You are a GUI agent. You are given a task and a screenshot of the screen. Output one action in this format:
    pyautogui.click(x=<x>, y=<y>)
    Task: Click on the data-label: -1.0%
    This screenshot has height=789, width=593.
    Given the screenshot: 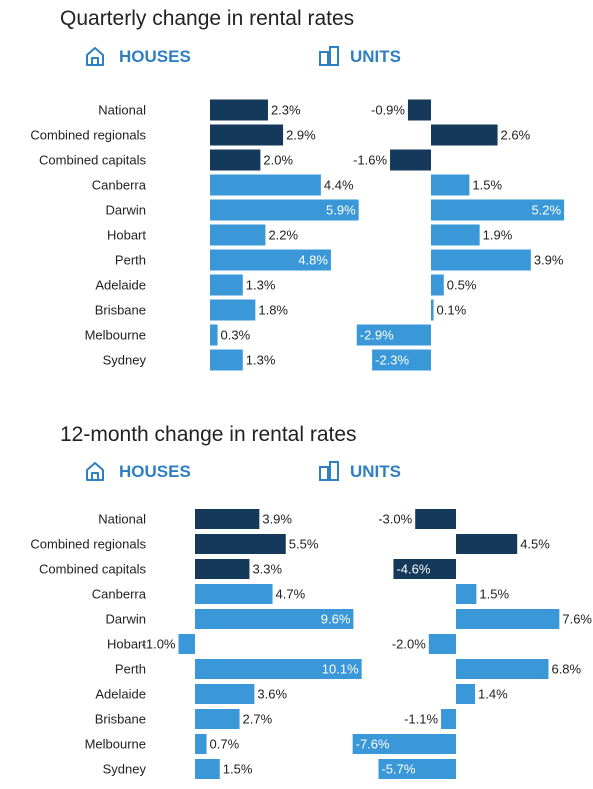 What is the action you would take?
    pyautogui.click(x=159, y=644)
    